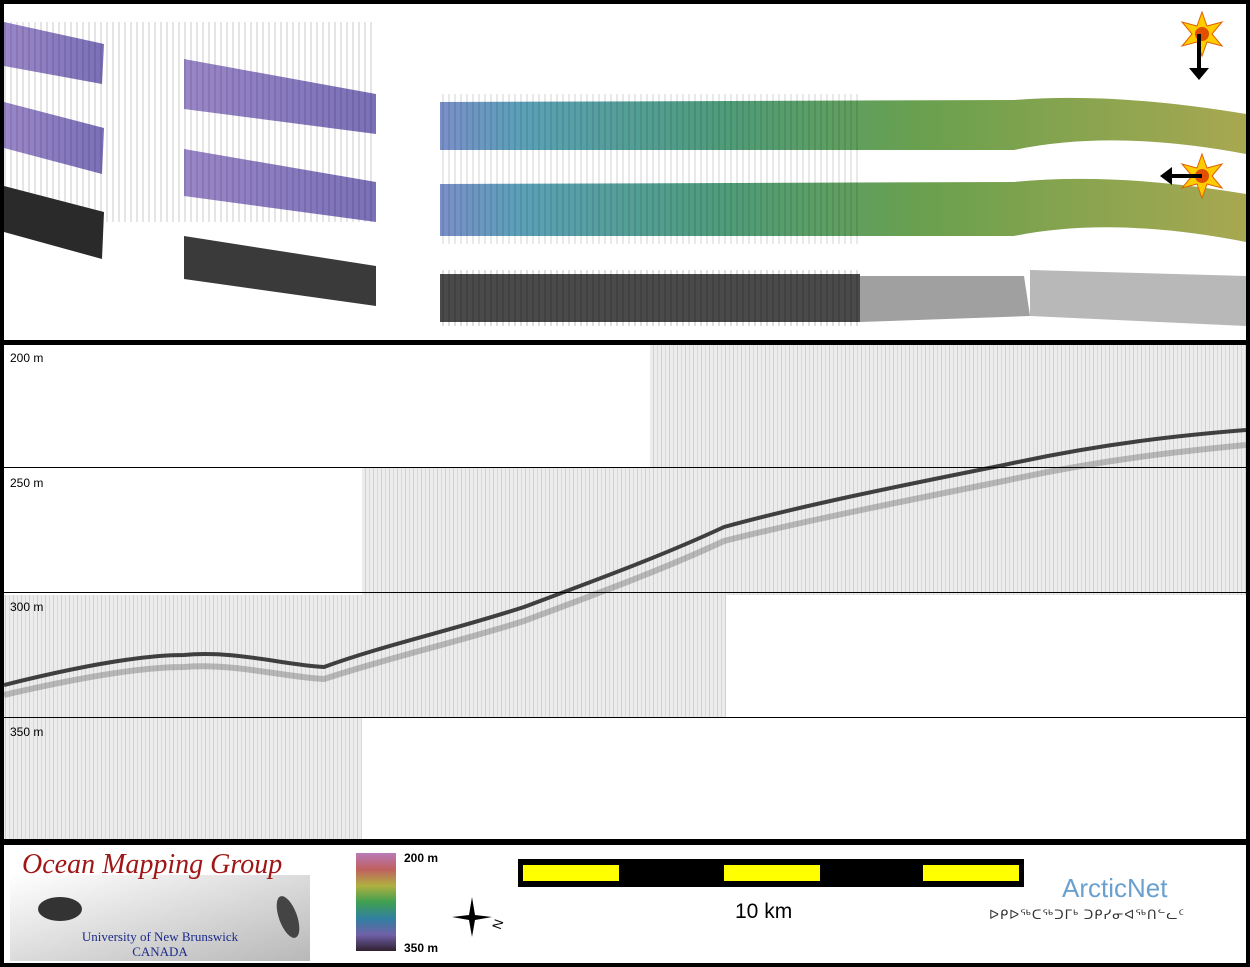 The height and width of the screenshot is (967, 1250). I want to click on ogm-title: Ocean Mapping Group, so click(152, 864).